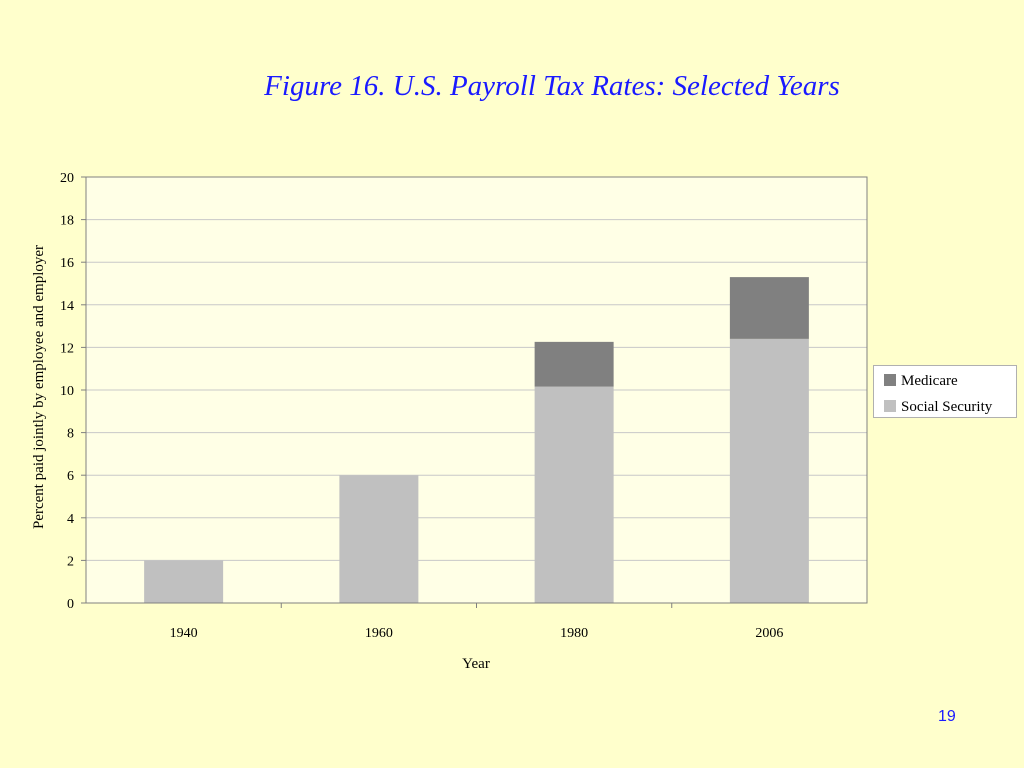 The height and width of the screenshot is (768, 1024). I want to click on legend-item-social-security: Social Security, so click(938, 407).